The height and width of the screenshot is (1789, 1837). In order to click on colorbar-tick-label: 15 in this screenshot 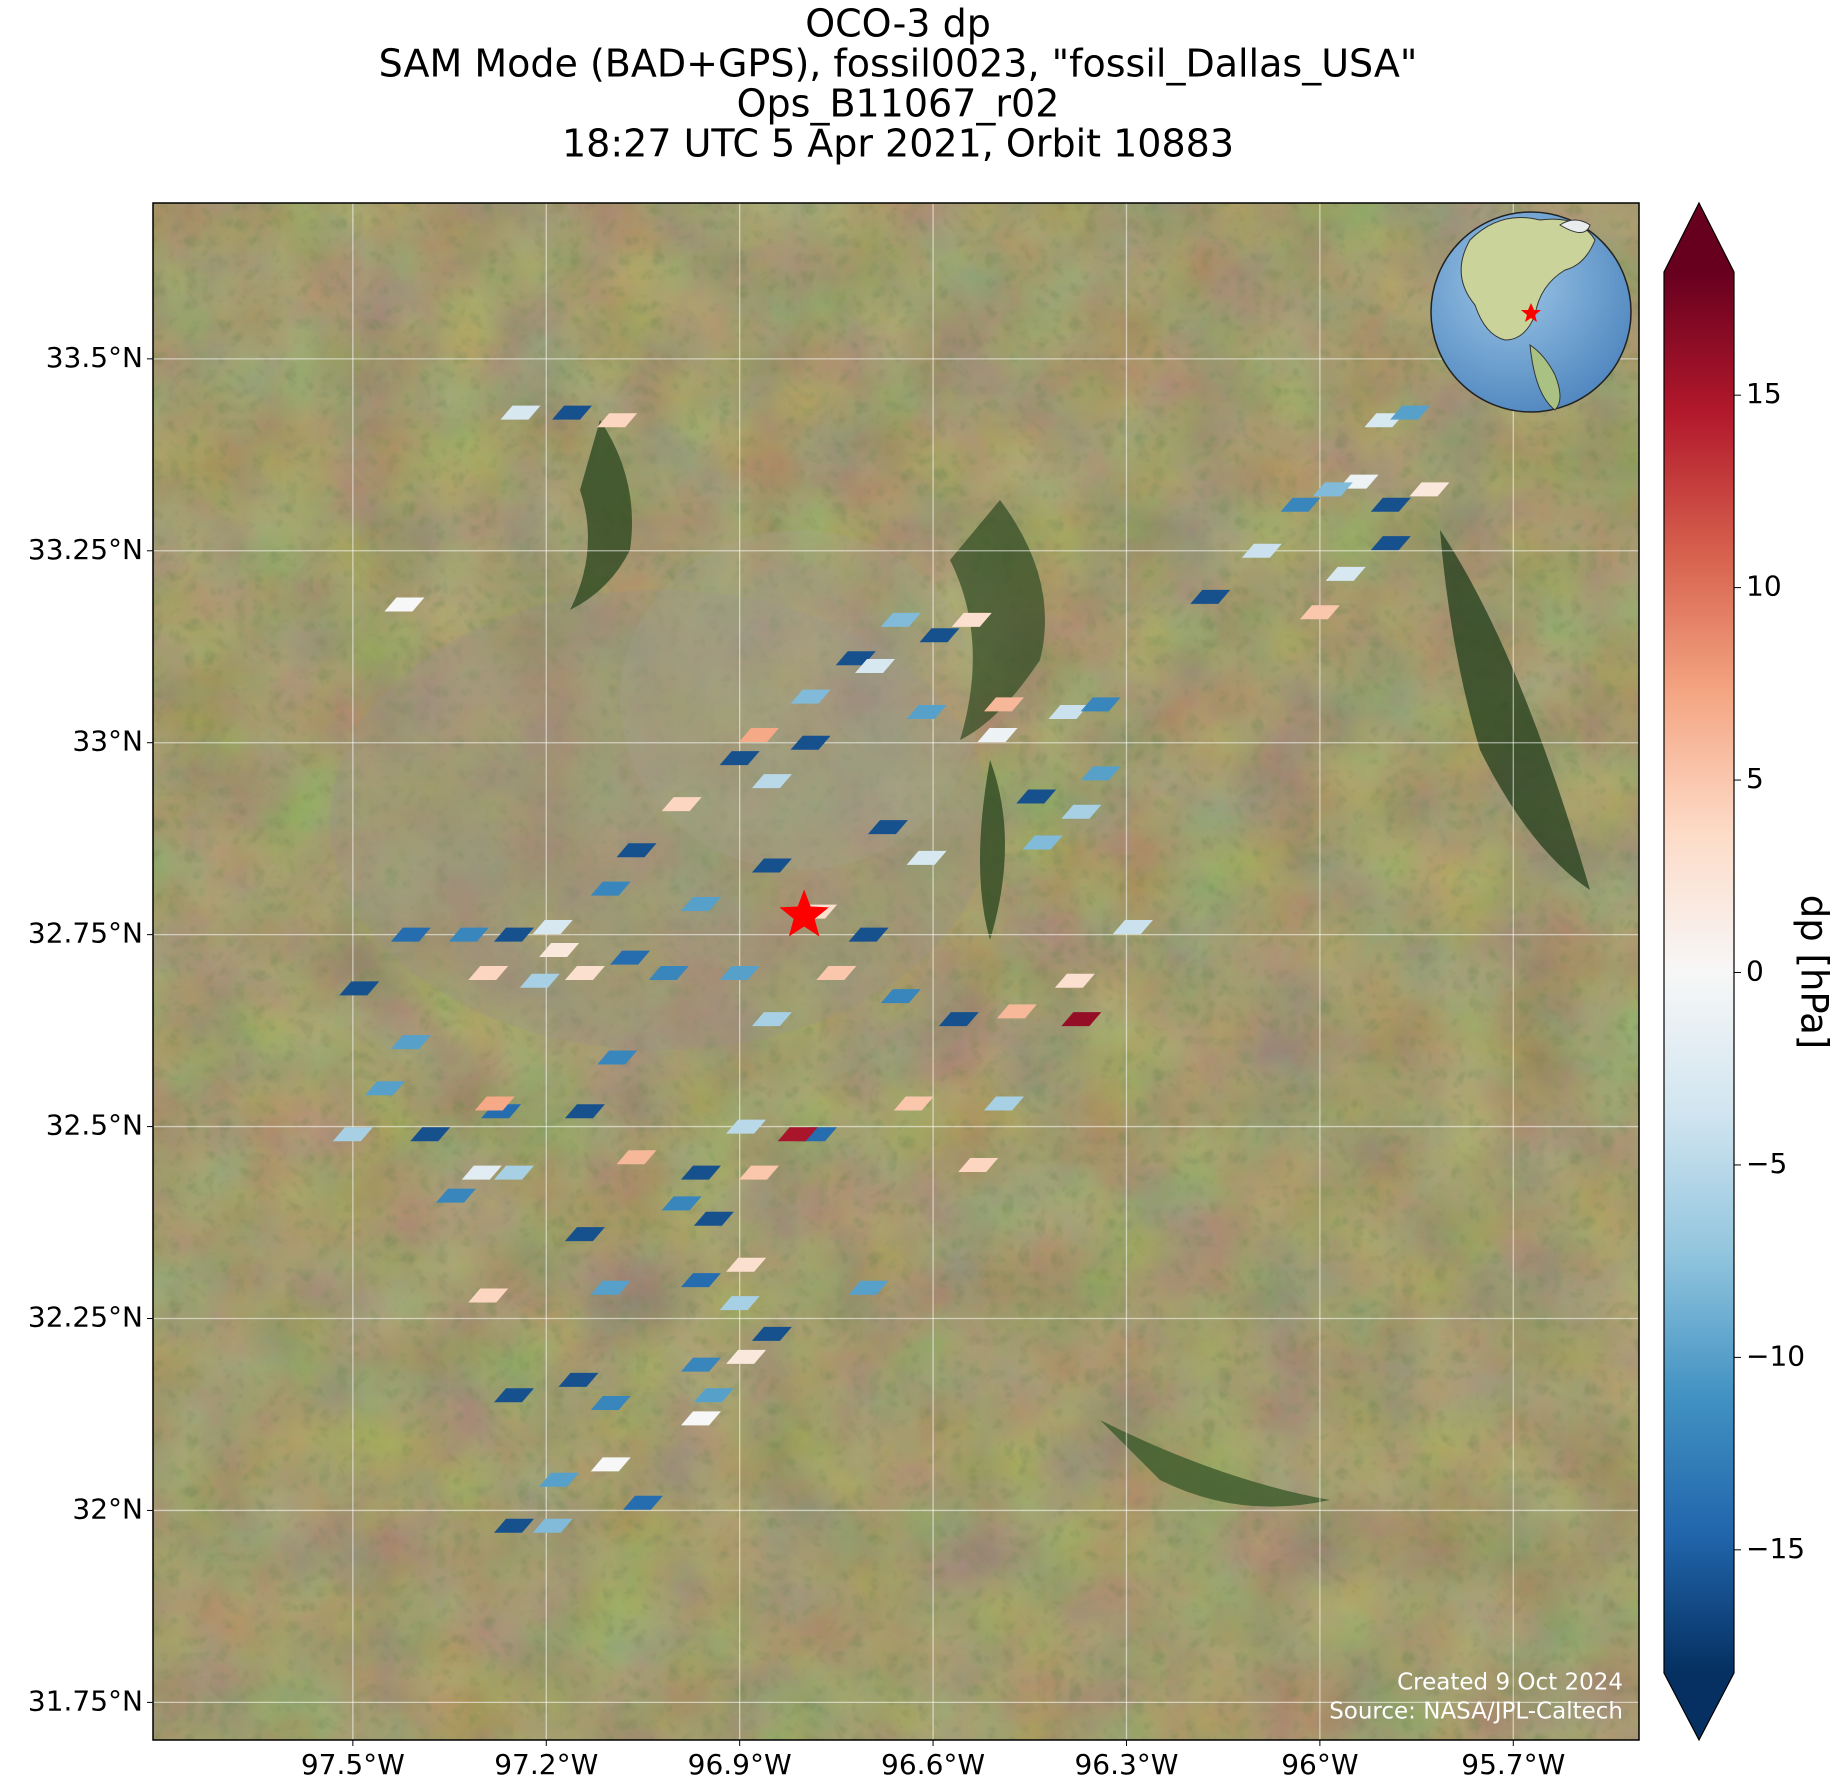, I will do `click(1764, 393)`.